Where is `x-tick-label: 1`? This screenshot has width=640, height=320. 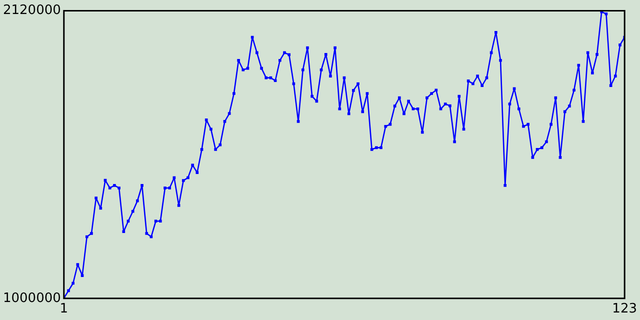 x-tick-label: 1 is located at coordinates (64, 309).